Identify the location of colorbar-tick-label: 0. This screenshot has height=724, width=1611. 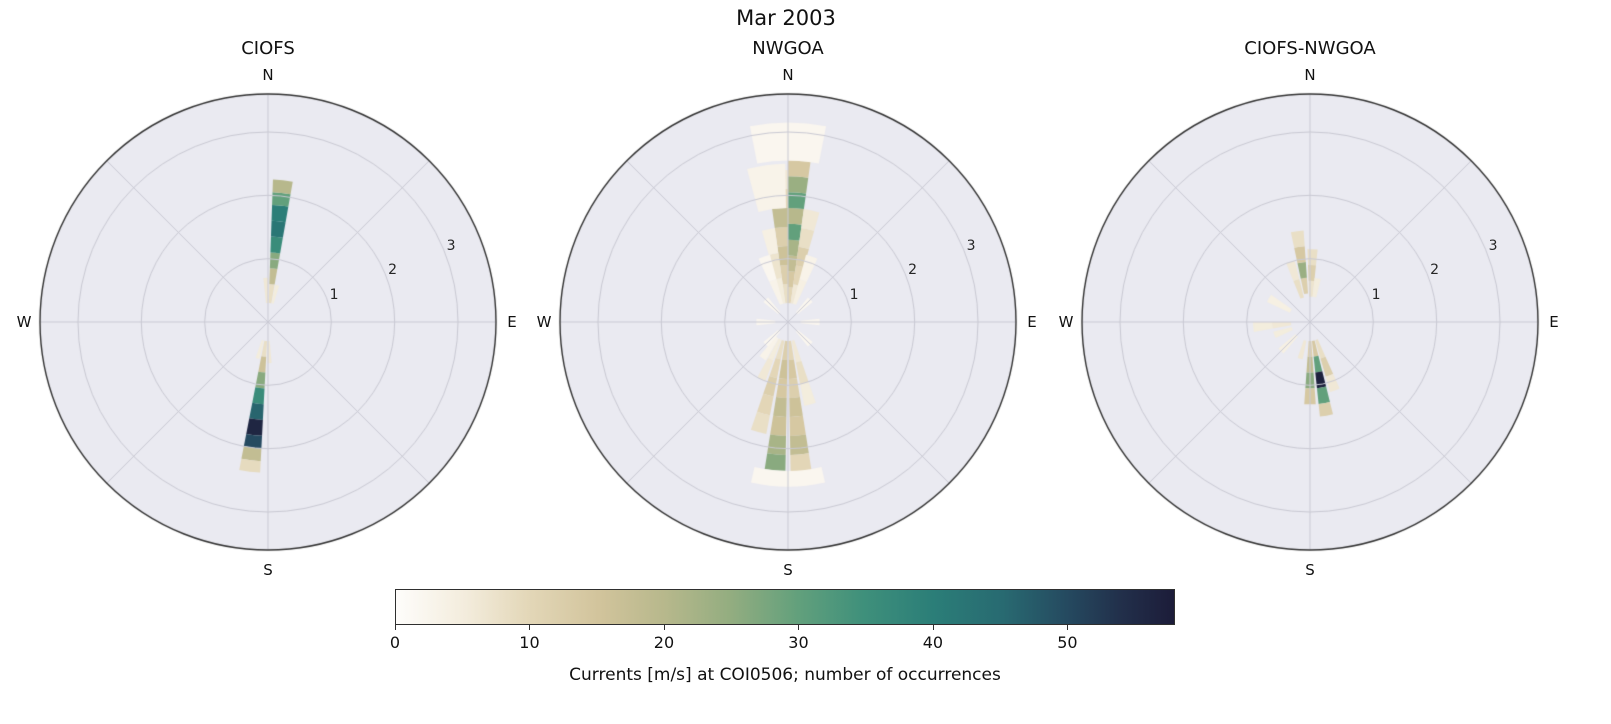
(395, 642).